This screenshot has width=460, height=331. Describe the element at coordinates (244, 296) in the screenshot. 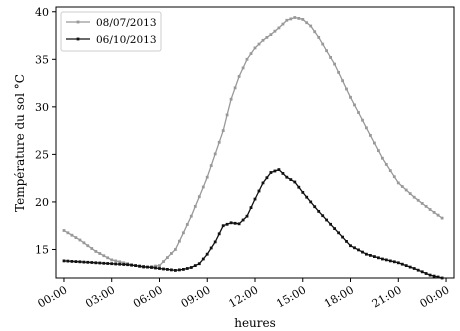

I see `x-tick-label: 12:00` at that location.